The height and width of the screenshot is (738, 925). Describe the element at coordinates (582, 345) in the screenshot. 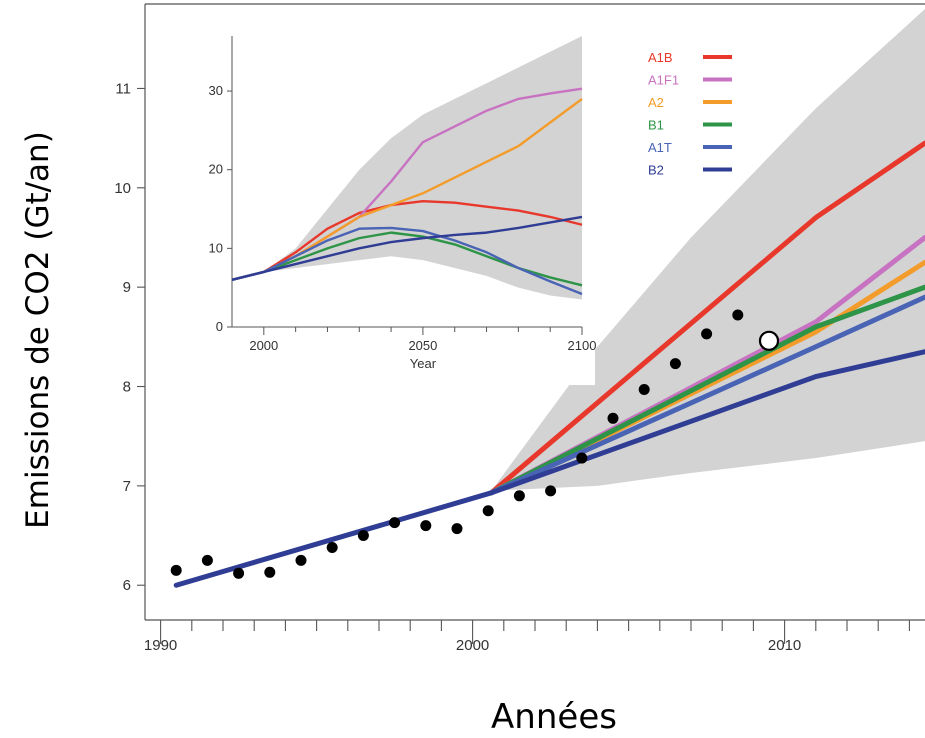

I see `inset-x-tick-label: 2100` at that location.